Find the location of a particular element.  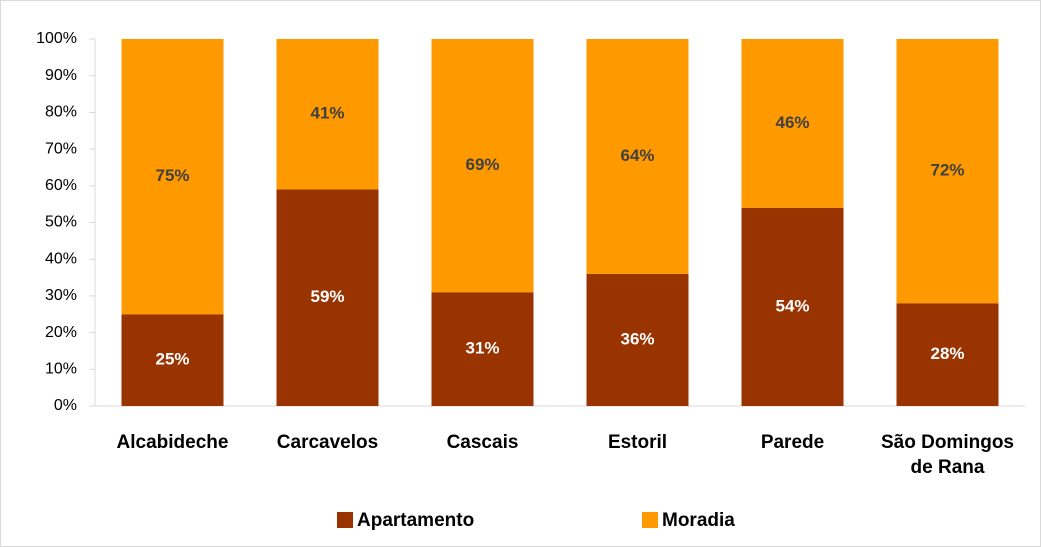

y-tick-label: 90% is located at coordinates (61, 75).